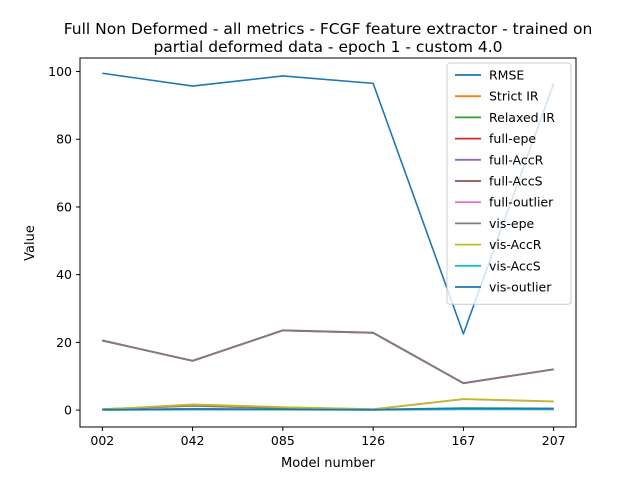  What do you see at coordinates (30, 243) in the screenshot?
I see `y-axis-label: Value` at bounding box center [30, 243].